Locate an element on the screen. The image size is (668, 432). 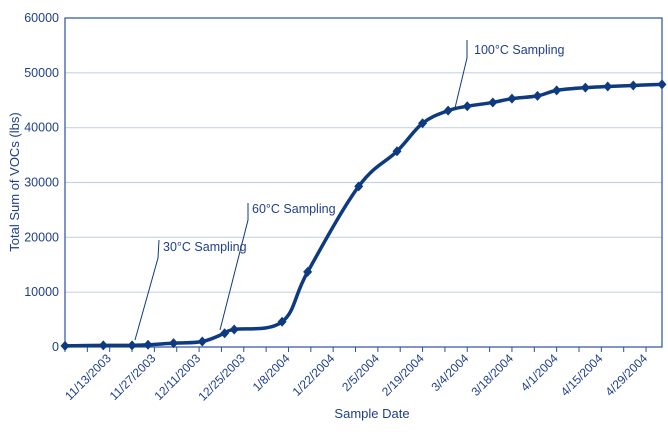
x-tick-label: 4/15/2004 is located at coordinates (582, 375).